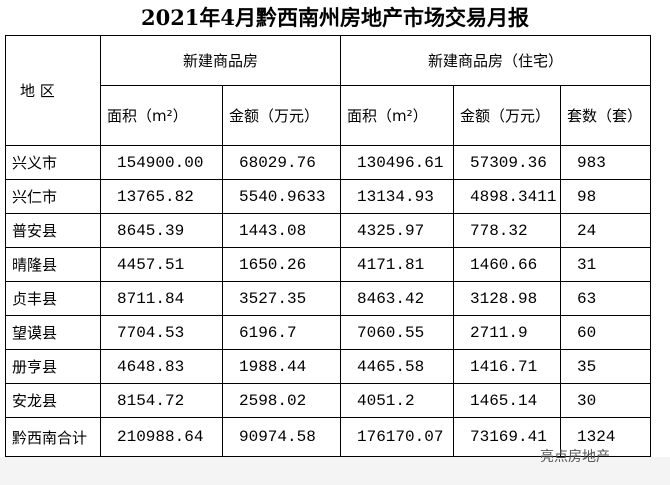 The height and width of the screenshot is (485, 670). Describe the element at coordinates (507, 162) in the screenshot. I see `value-cell: 57309.36` at that location.